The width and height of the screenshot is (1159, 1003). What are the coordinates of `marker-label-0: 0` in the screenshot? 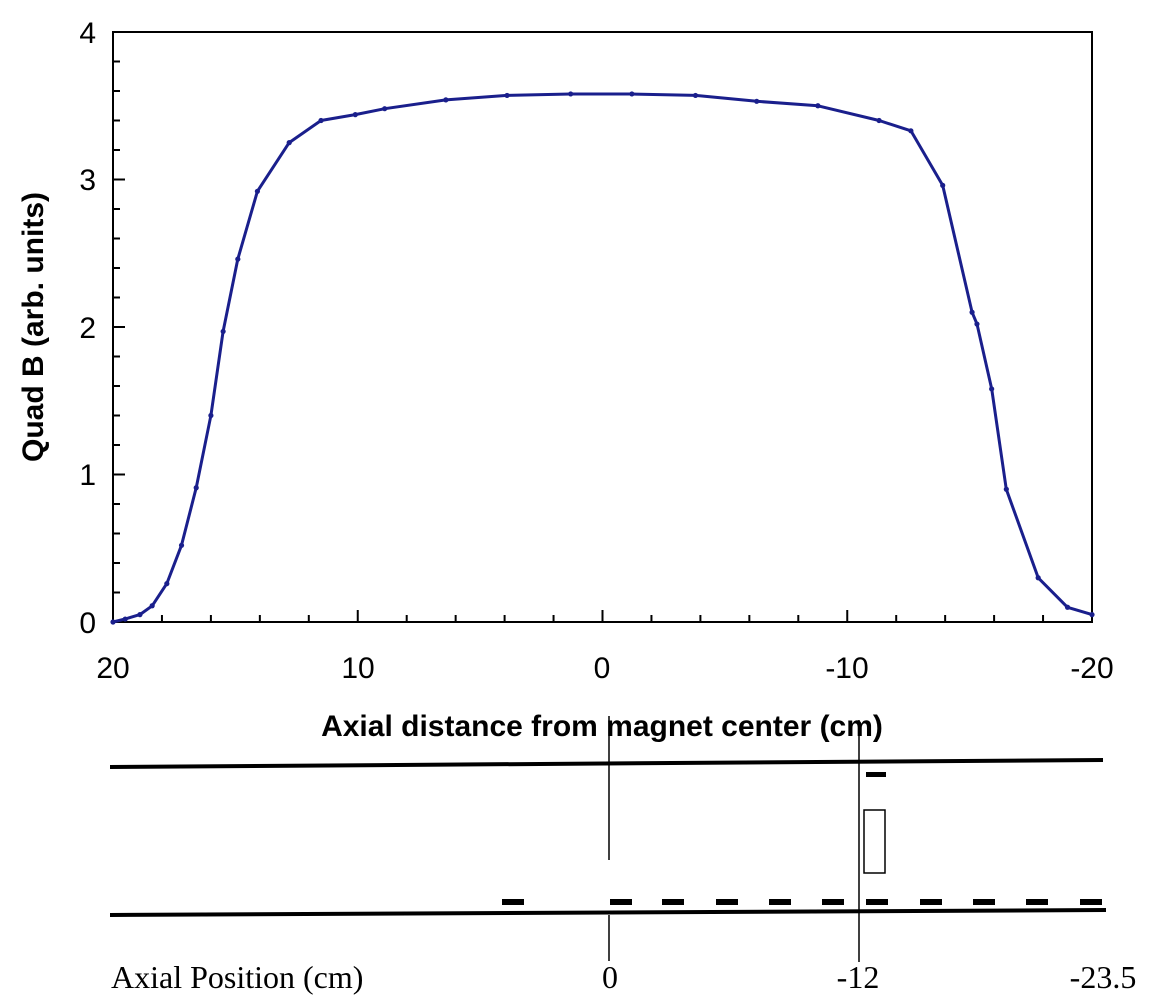 It's located at (610, 977).